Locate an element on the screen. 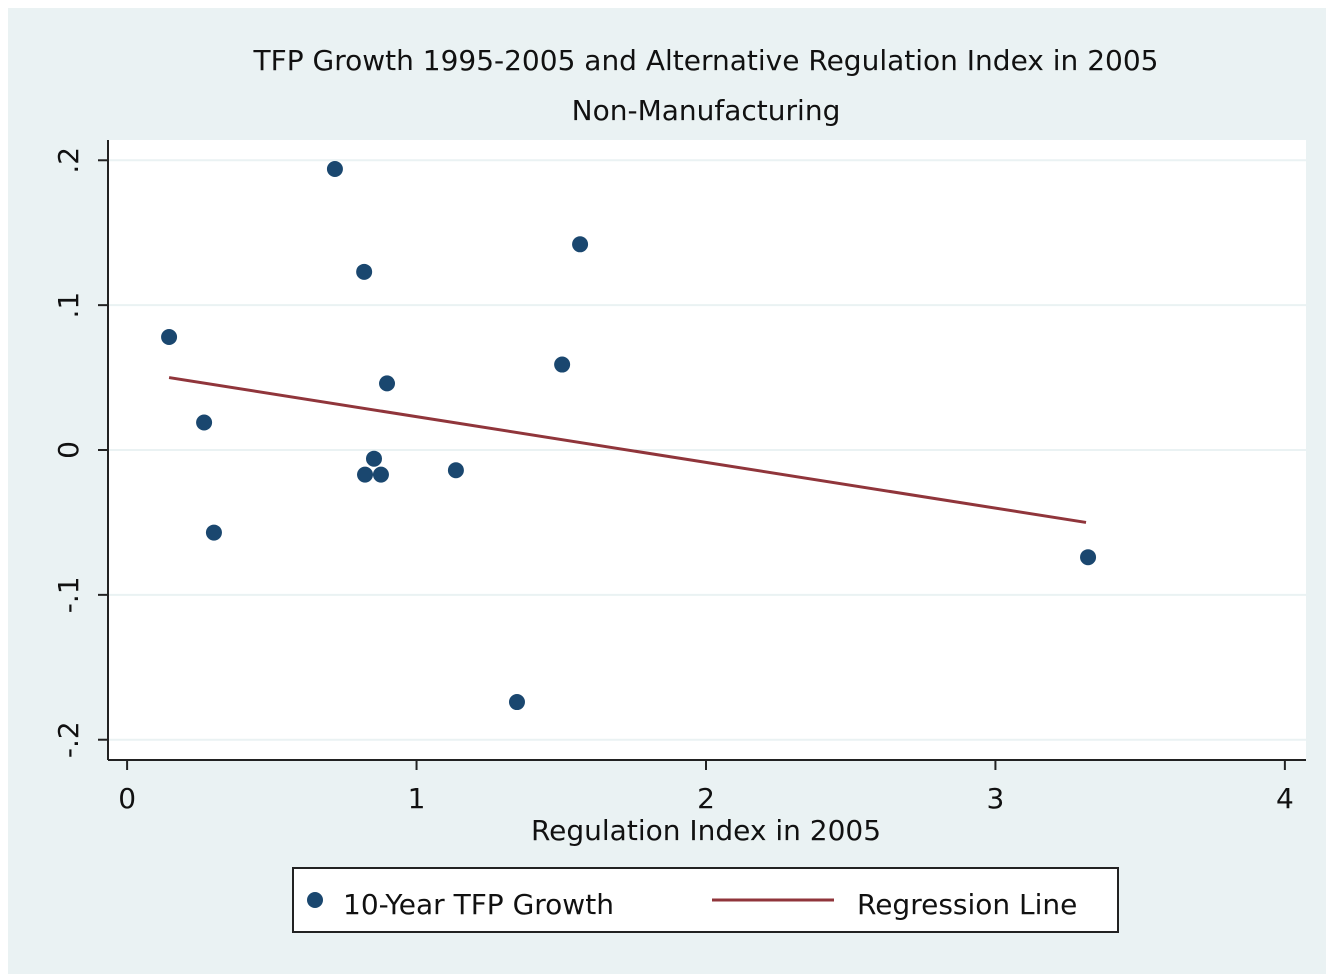  x-axis-title: Regulation Index in 2005 is located at coordinates (706, 830).